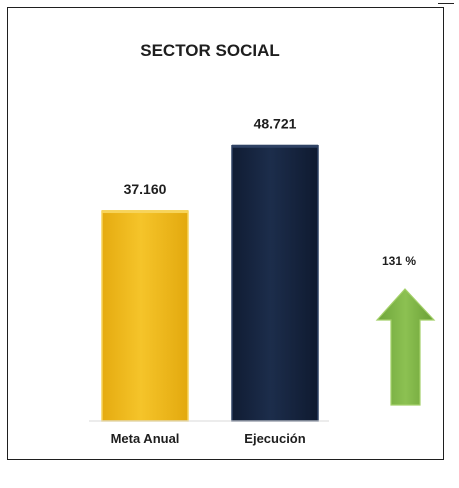 The height and width of the screenshot is (488, 459). I want to click on indicator-group: 131 %, so click(405, 330).